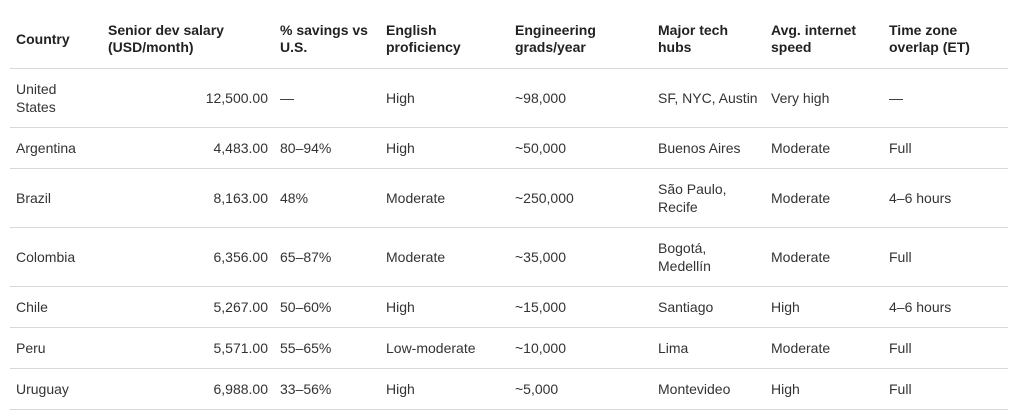 The height and width of the screenshot is (420, 1020). Describe the element at coordinates (708, 98) in the screenshot. I see `cell-hubs: SF, NYC, Austin` at that location.